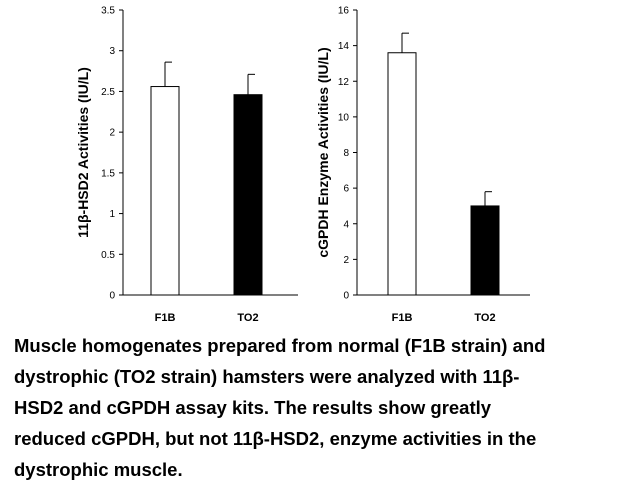  I want to click on y-tick-label: 3, so click(112, 51).